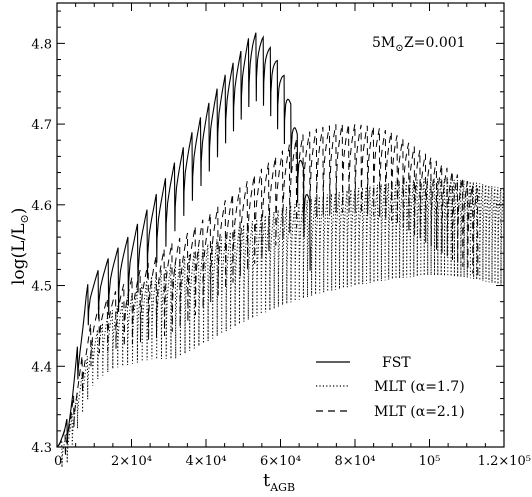 The height and width of the screenshot is (497, 532). Describe the element at coordinates (396, 363) in the screenshot. I see `legend-label-fst: FST` at that location.